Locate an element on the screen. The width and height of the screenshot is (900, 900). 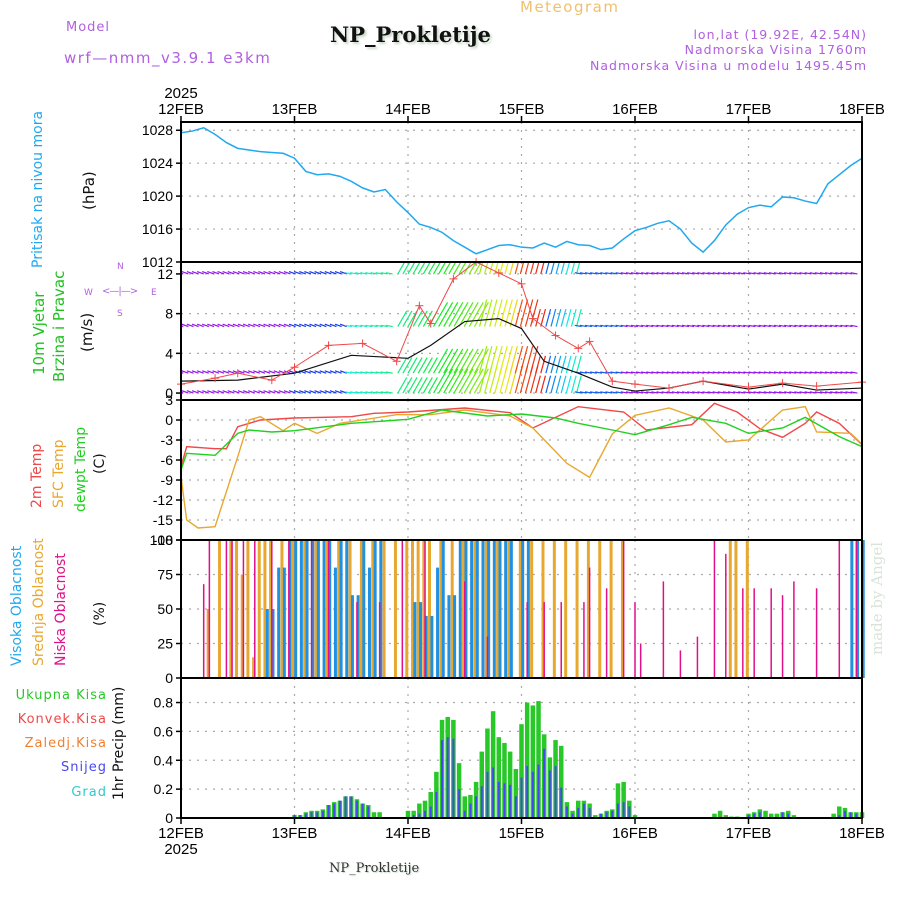
model-elevation-info: Nadmorska Visina u modelu 1495.45m is located at coordinates (728, 65).